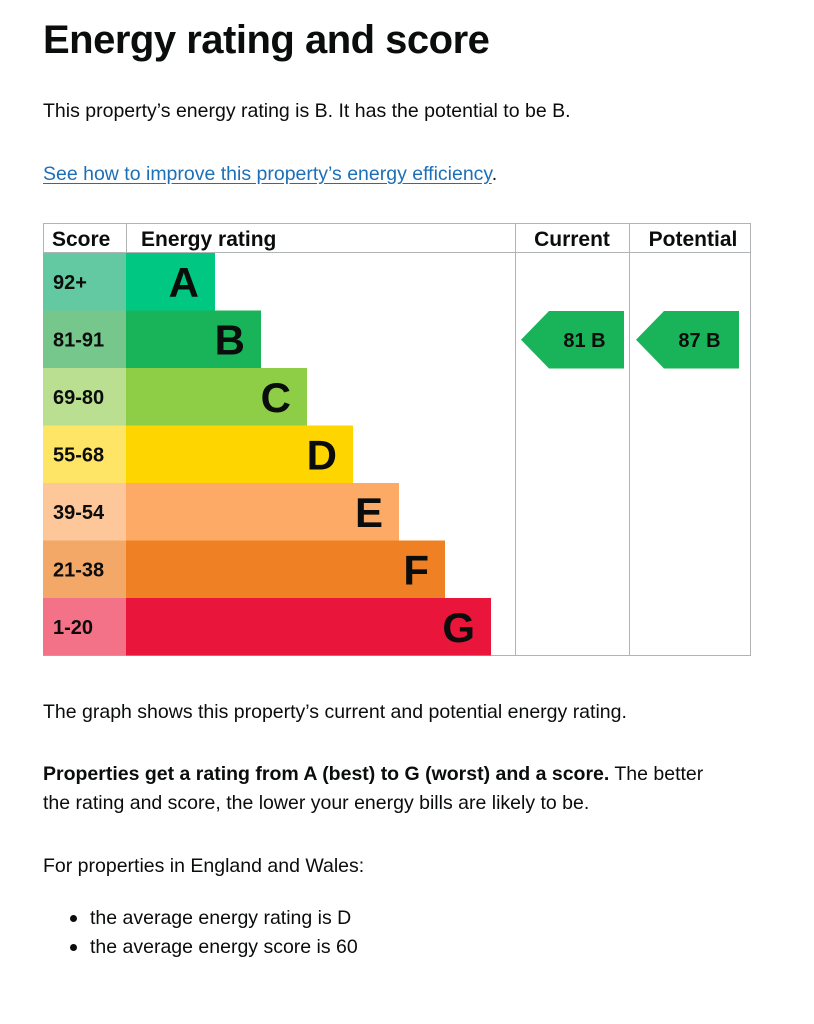 The height and width of the screenshot is (1024, 814). Describe the element at coordinates (200, 947) in the screenshot. I see `list-item: the average energy score is 60` at that location.